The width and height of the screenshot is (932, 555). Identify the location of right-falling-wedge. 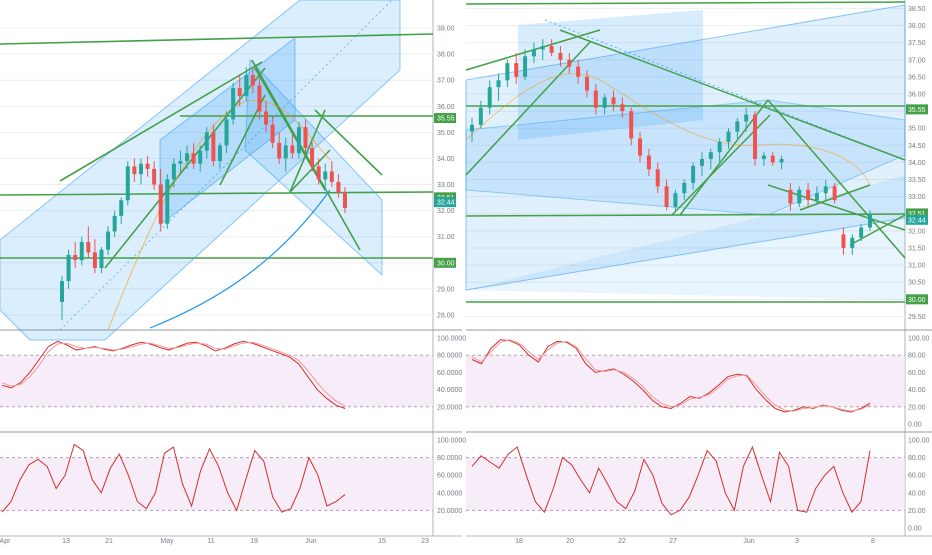
(685, 237).